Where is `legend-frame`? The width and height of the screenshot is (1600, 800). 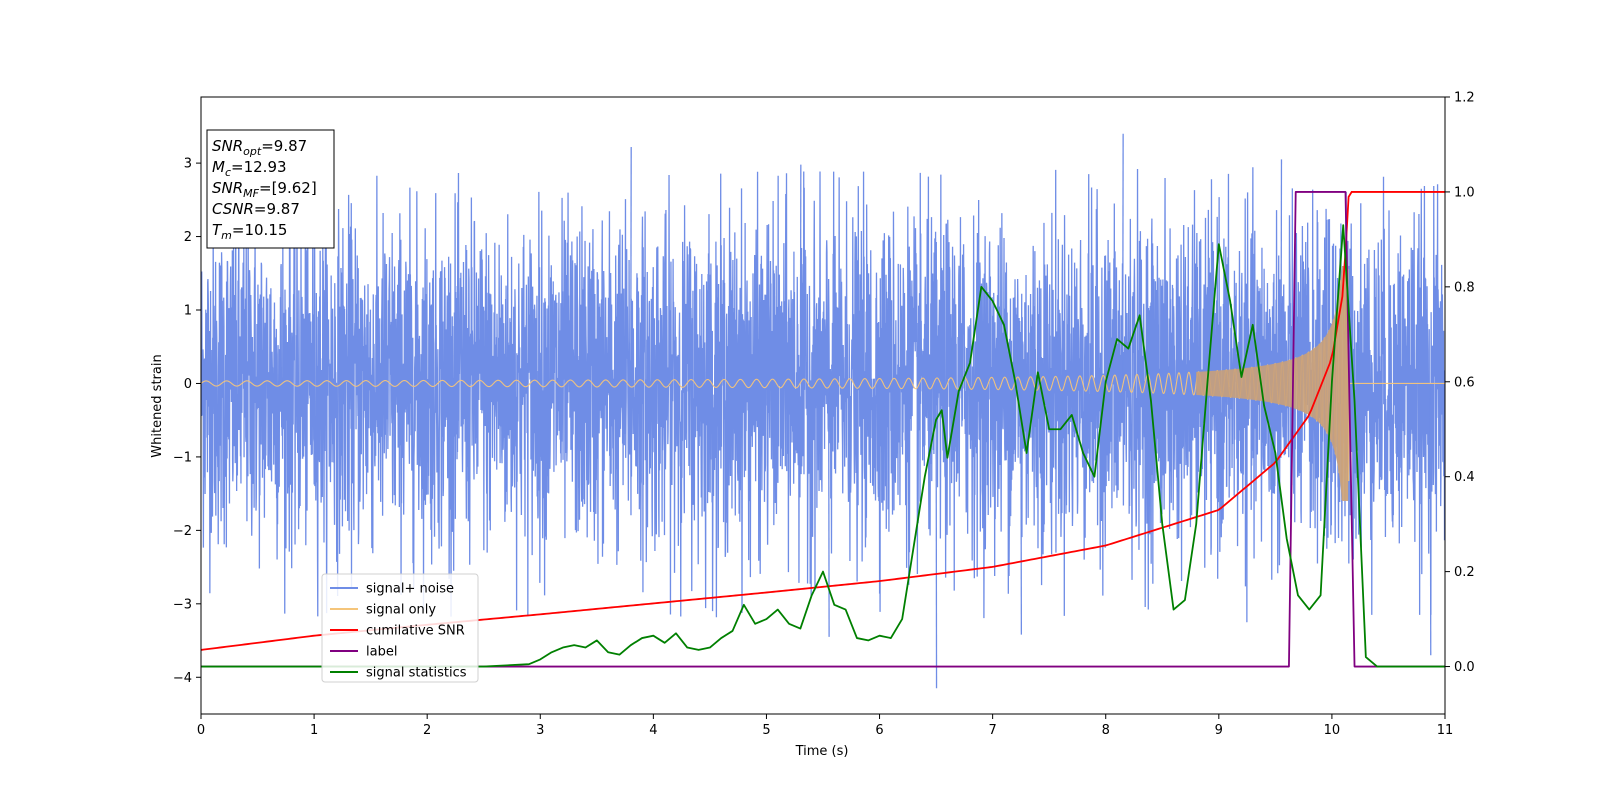 legend-frame is located at coordinates (400, 628).